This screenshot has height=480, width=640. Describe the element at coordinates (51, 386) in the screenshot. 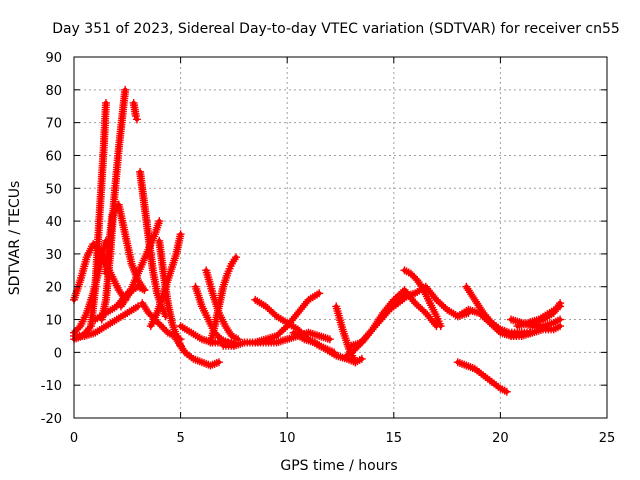

I see `y-tick-label: -10` at that location.